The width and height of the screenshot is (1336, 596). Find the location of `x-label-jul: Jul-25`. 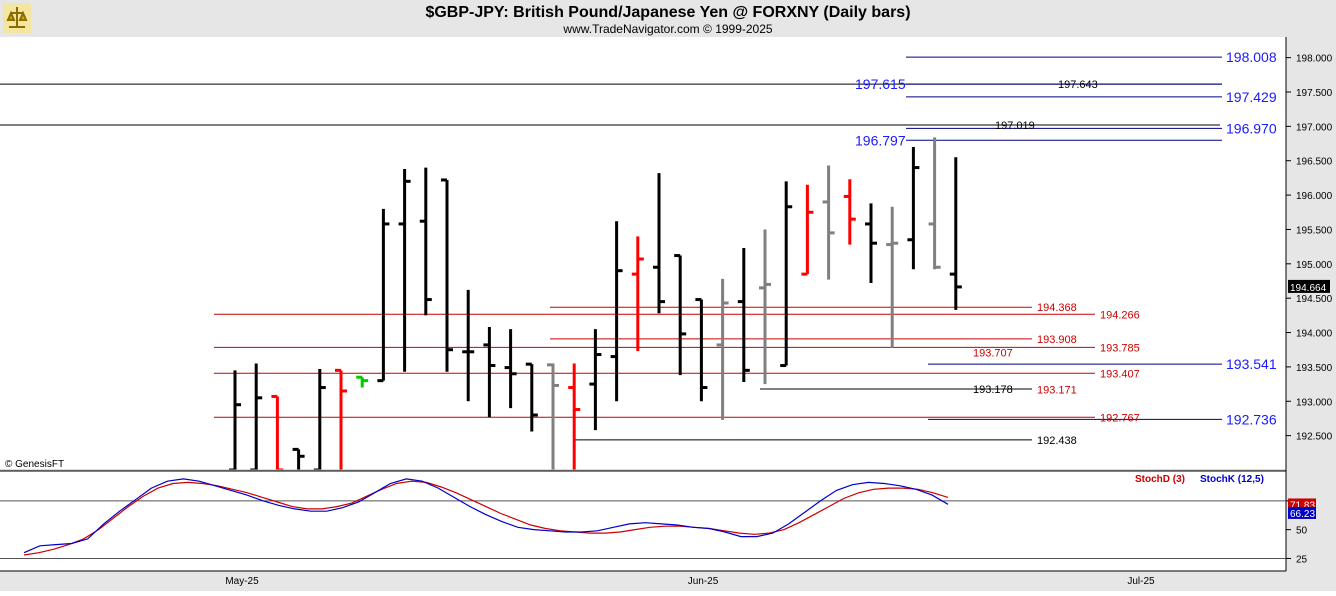

x-label-jul: Jul-25 is located at coordinates (1141, 581).